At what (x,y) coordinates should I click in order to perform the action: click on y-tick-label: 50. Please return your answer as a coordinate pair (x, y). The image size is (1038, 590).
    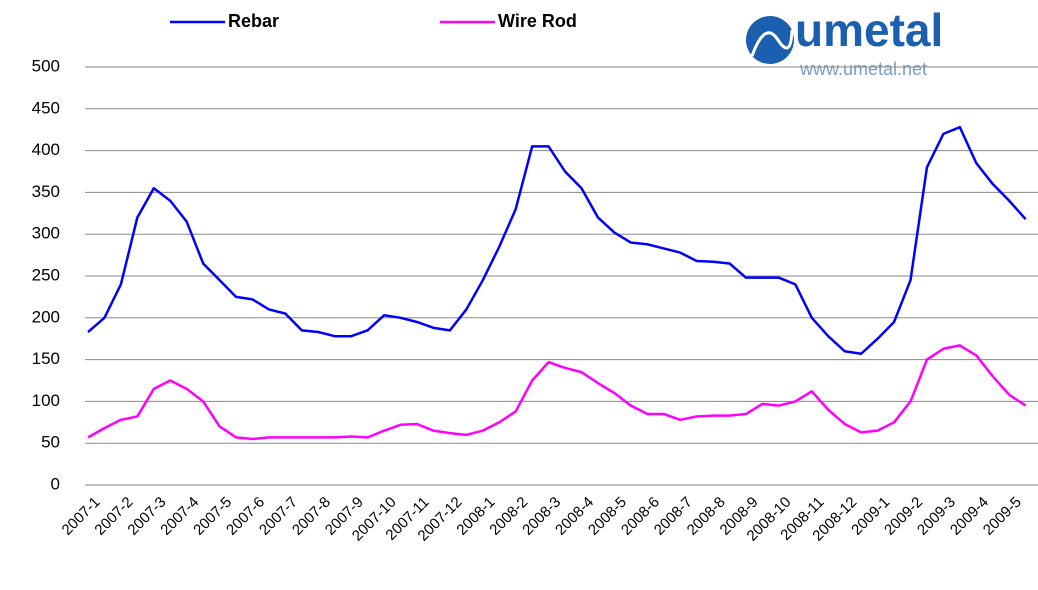
    Looking at the image, I should click on (50, 442).